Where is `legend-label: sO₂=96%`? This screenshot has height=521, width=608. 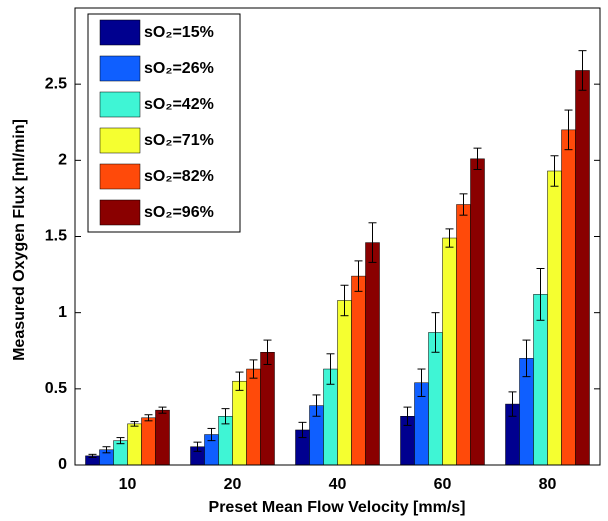
legend-label: sO₂=96% is located at coordinates (179, 212).